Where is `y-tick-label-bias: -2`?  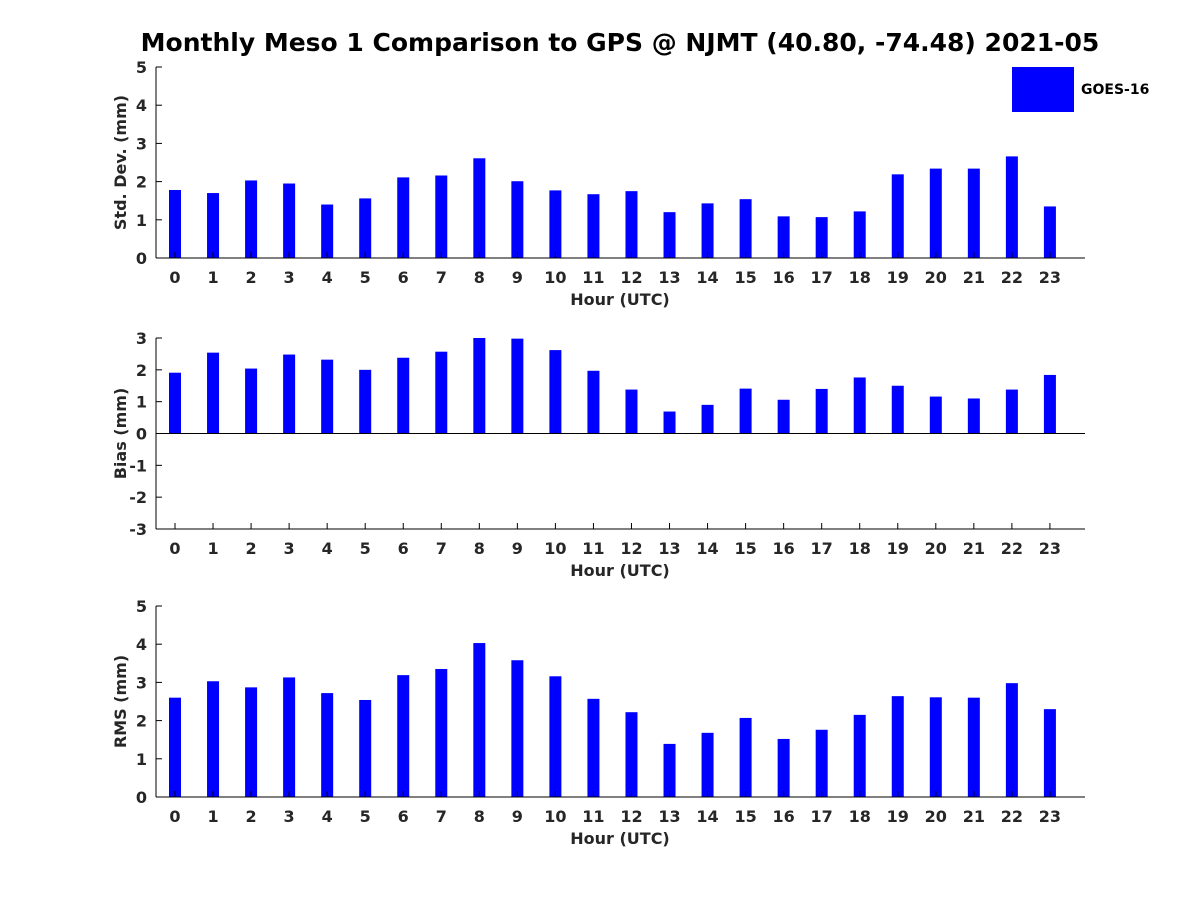 y-tick-label-bias: -2 is located at coordinates (138, 497).